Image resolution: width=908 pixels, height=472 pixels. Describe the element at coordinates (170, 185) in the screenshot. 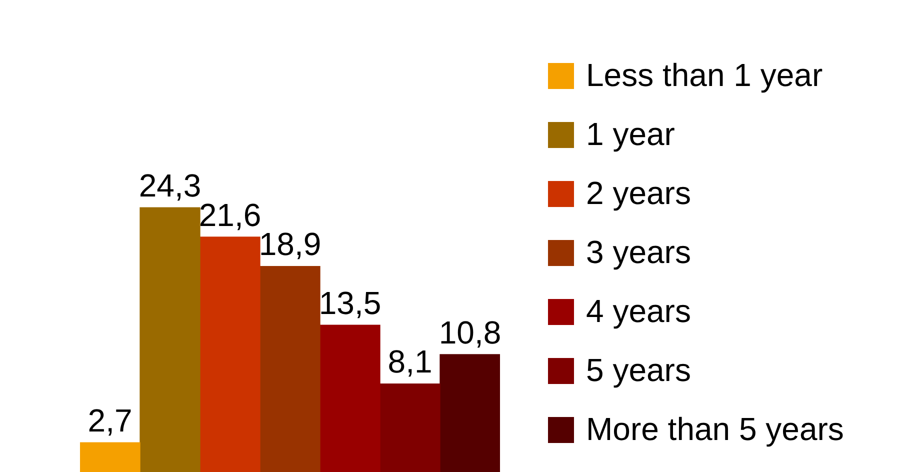

I see `data-label: 24,3` at that location.